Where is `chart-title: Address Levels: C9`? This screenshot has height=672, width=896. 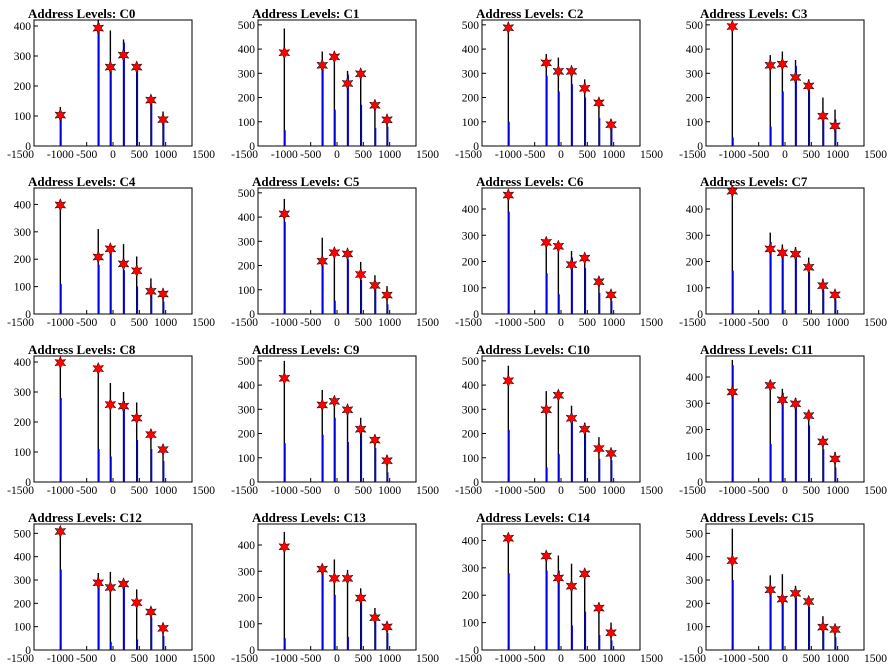
chart-title: Address Levels: C9 is located at coordinates (306, 349).